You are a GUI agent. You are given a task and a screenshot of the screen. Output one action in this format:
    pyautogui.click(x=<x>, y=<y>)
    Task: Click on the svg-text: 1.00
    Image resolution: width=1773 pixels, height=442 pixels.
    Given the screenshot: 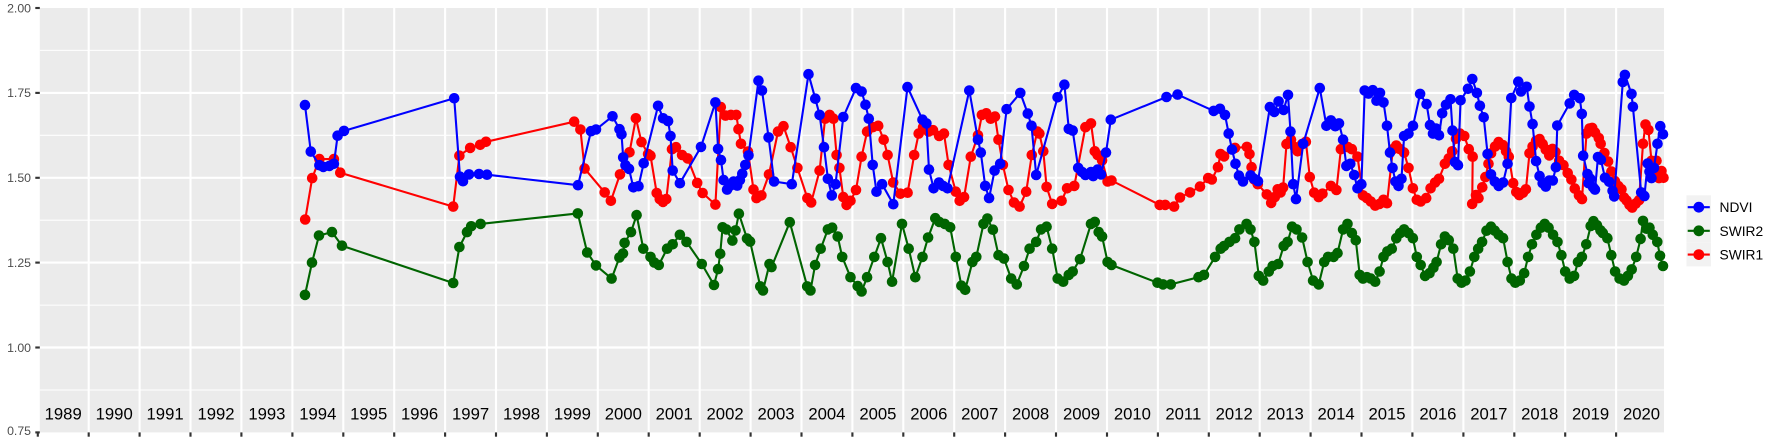 What is the action you would take?
    pyautogui.click(x=19, y=348)
    